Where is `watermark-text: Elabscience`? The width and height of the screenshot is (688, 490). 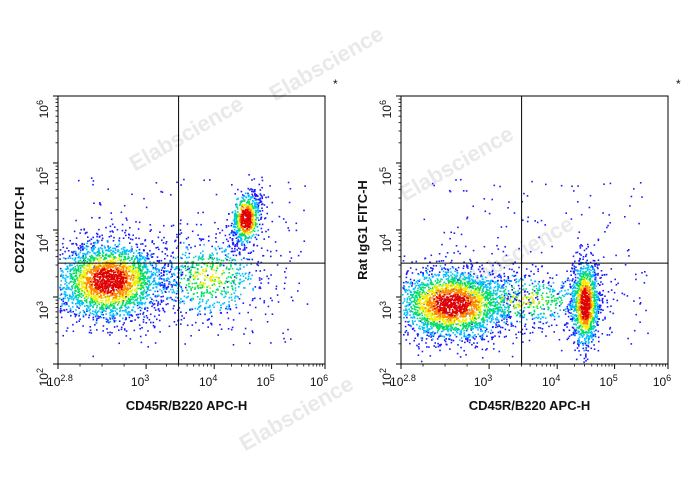 watermark-text: Elabscience is located at coordinates (456, 163).